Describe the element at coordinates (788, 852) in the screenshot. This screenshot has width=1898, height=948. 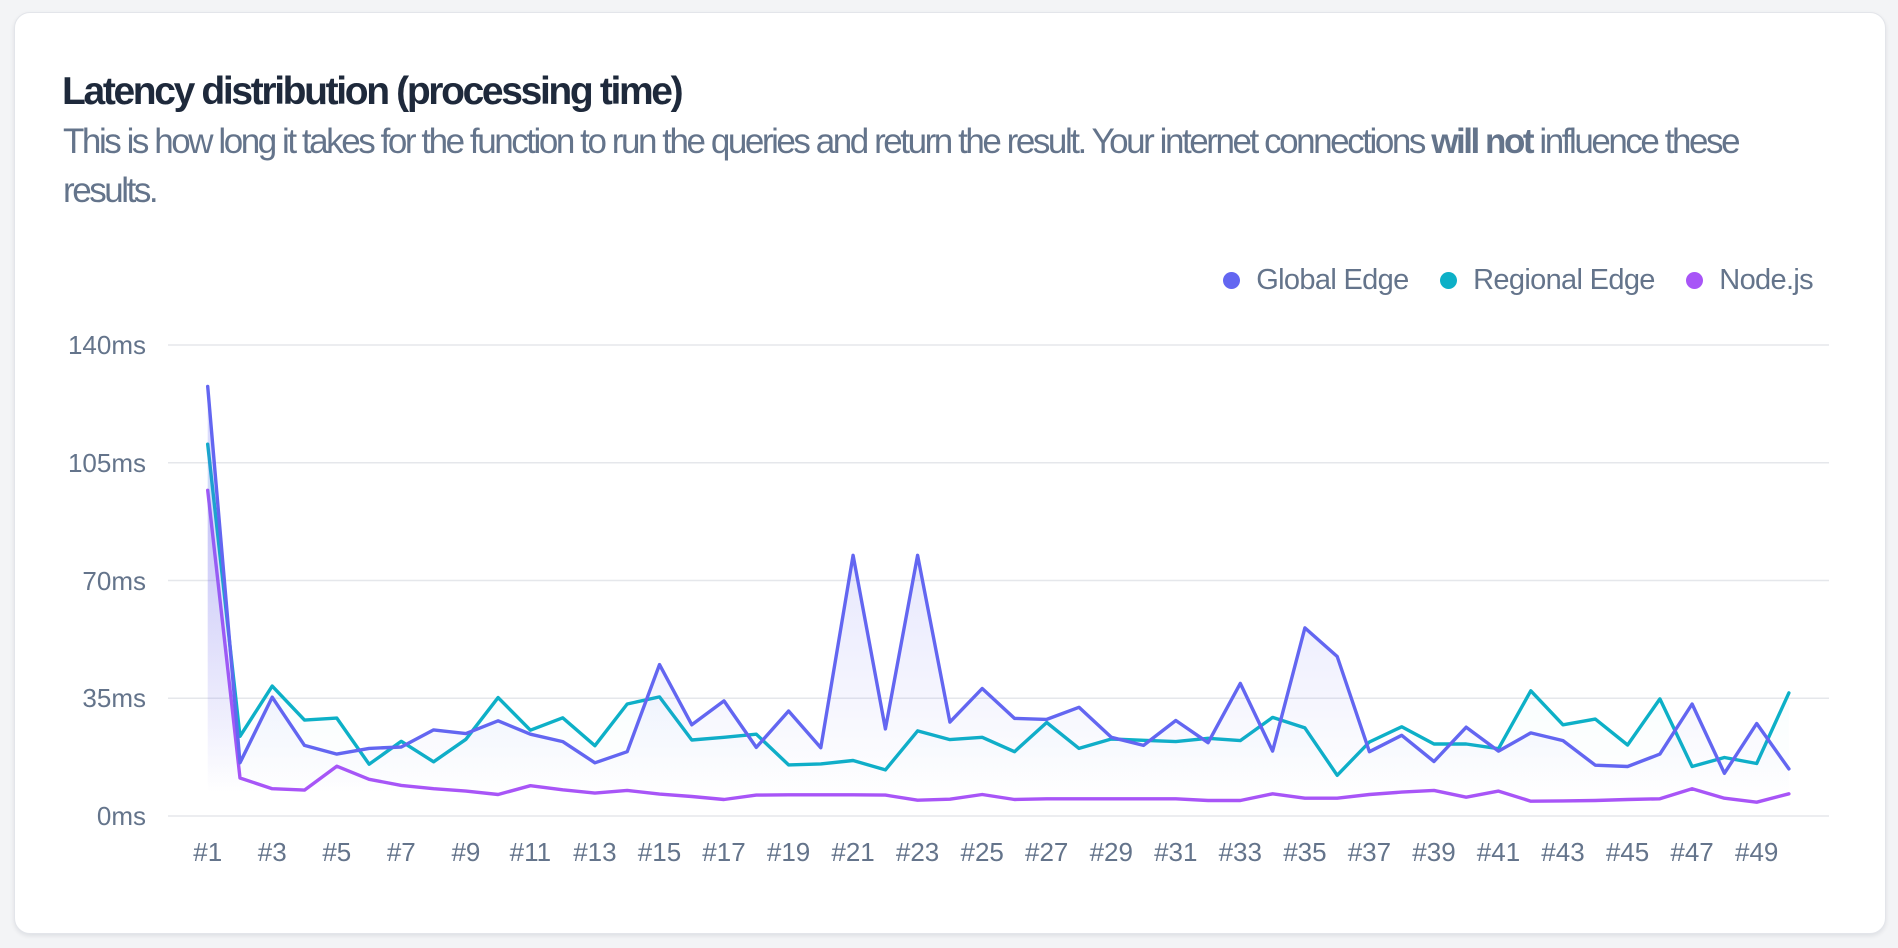
I see `svg-text: #19` at that location.